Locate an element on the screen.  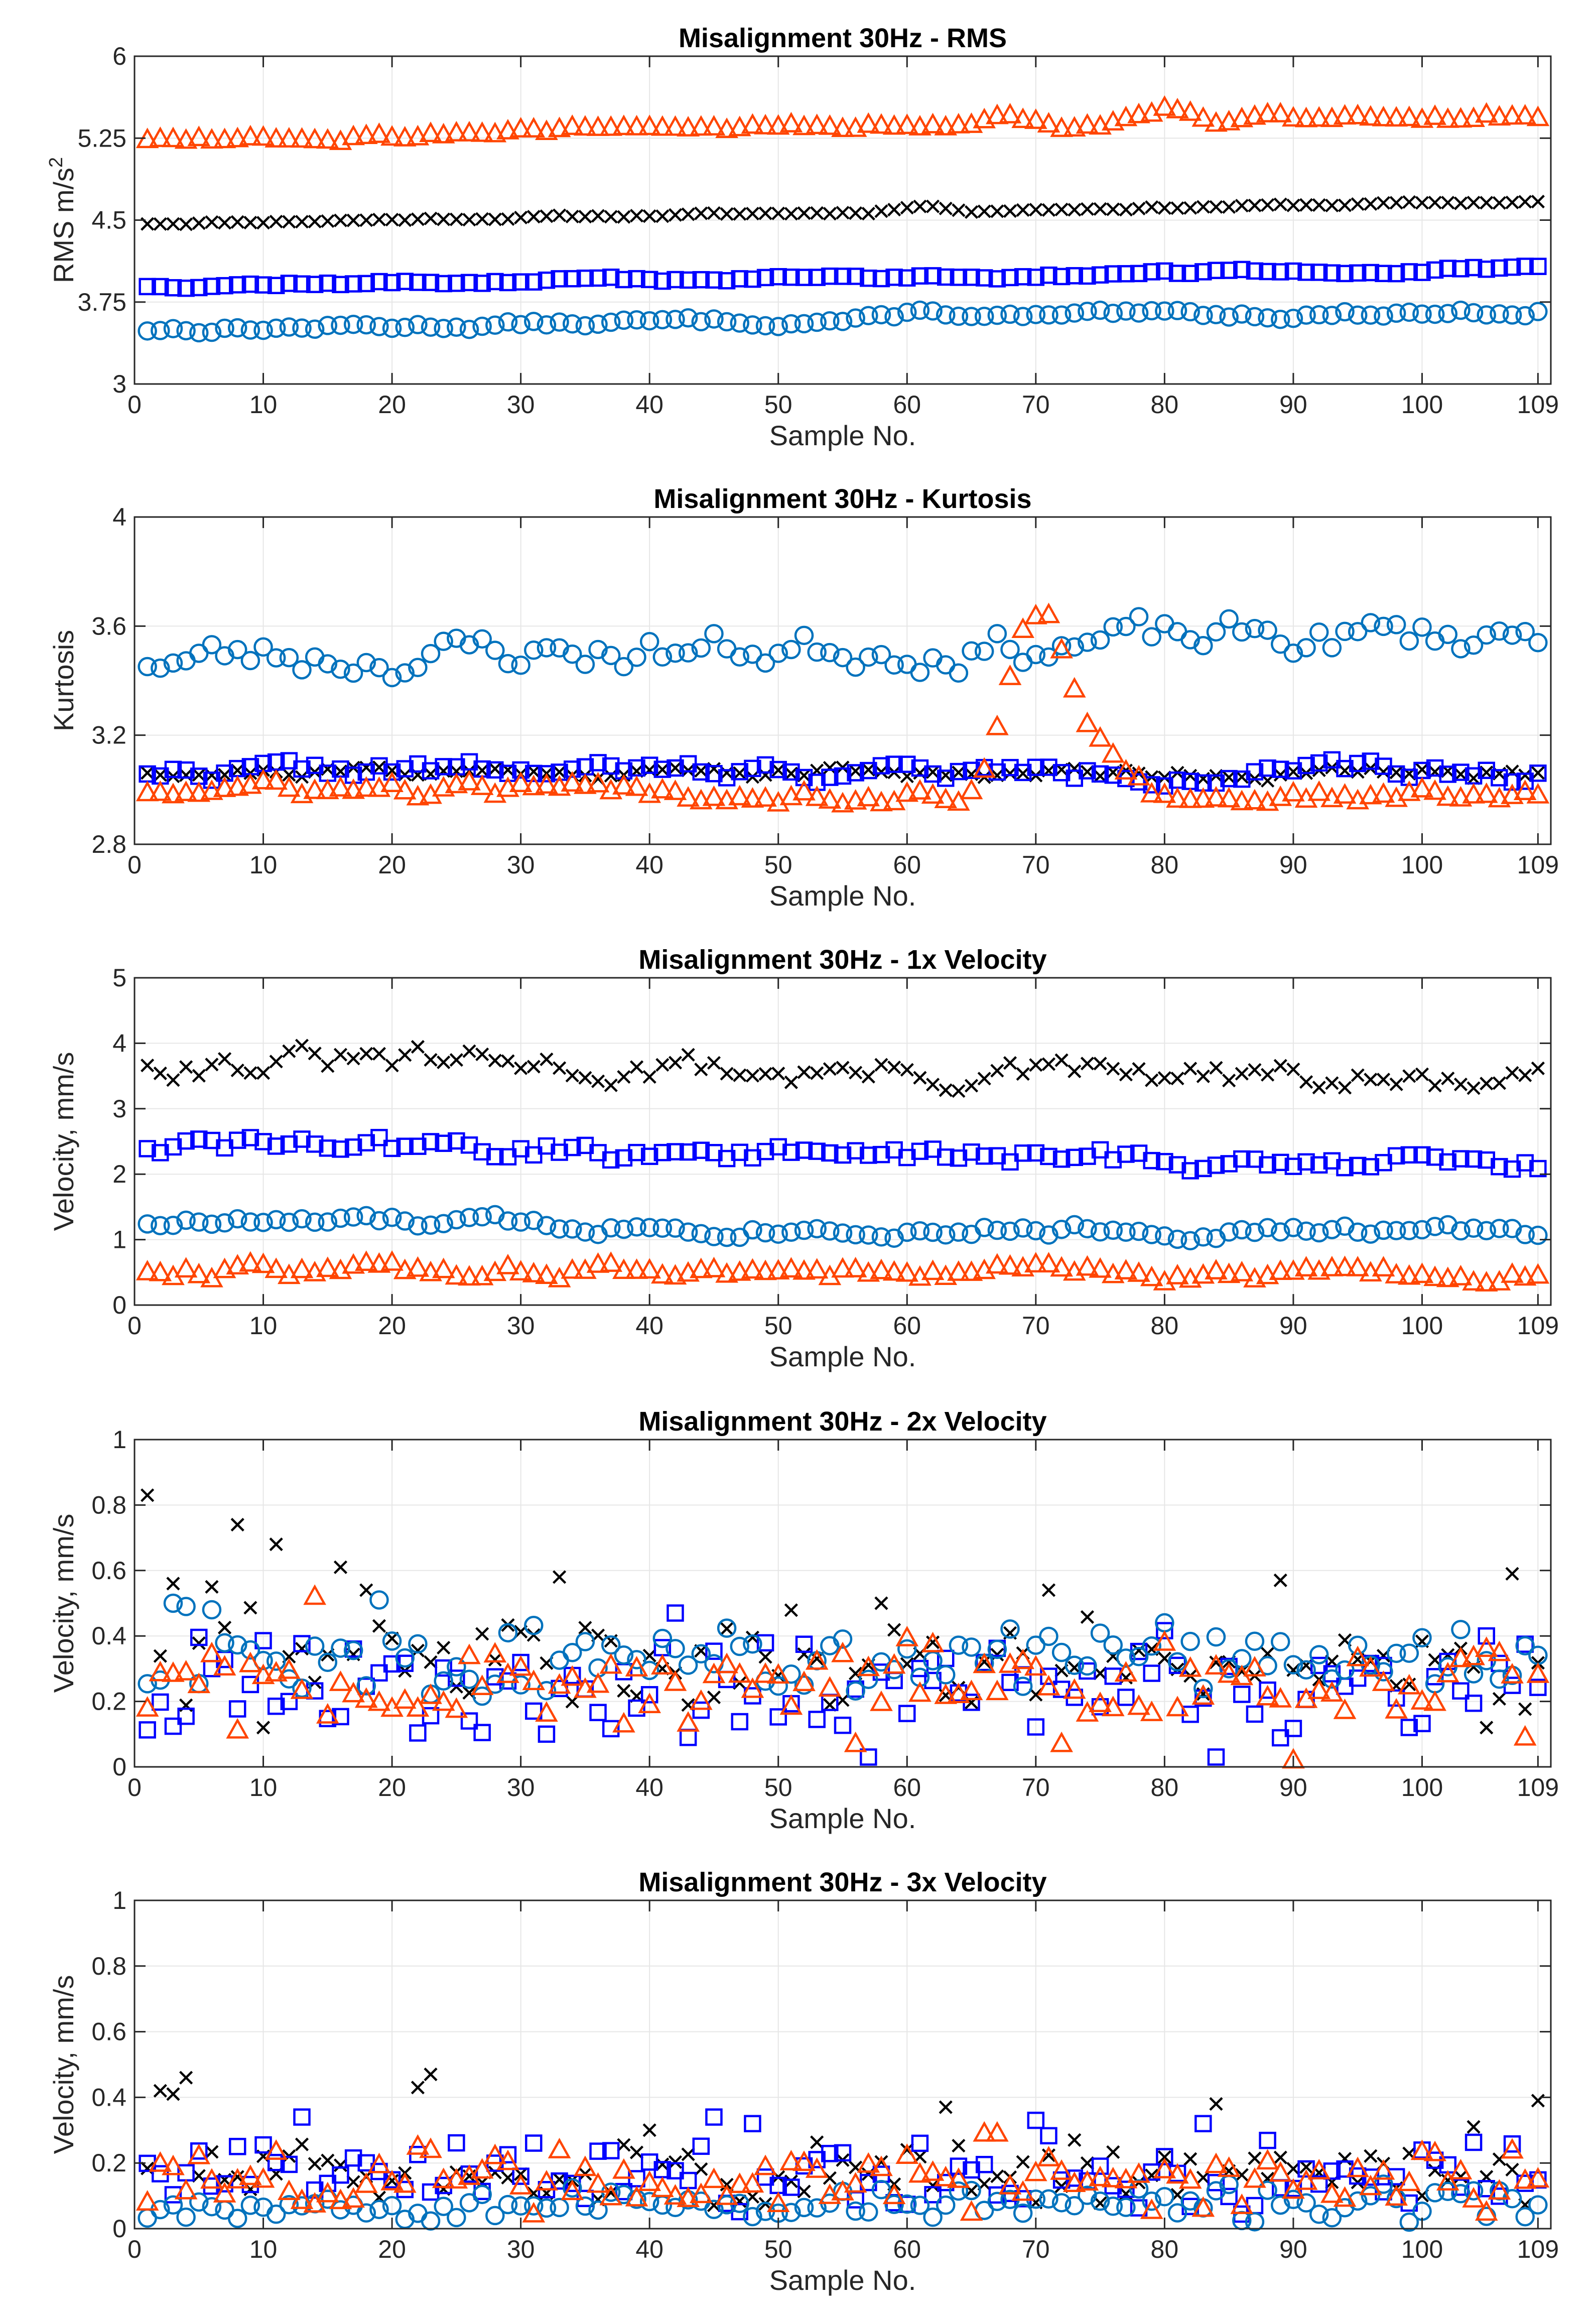
y-axis-label: Kurtosis is located at coordinates (63, 680).